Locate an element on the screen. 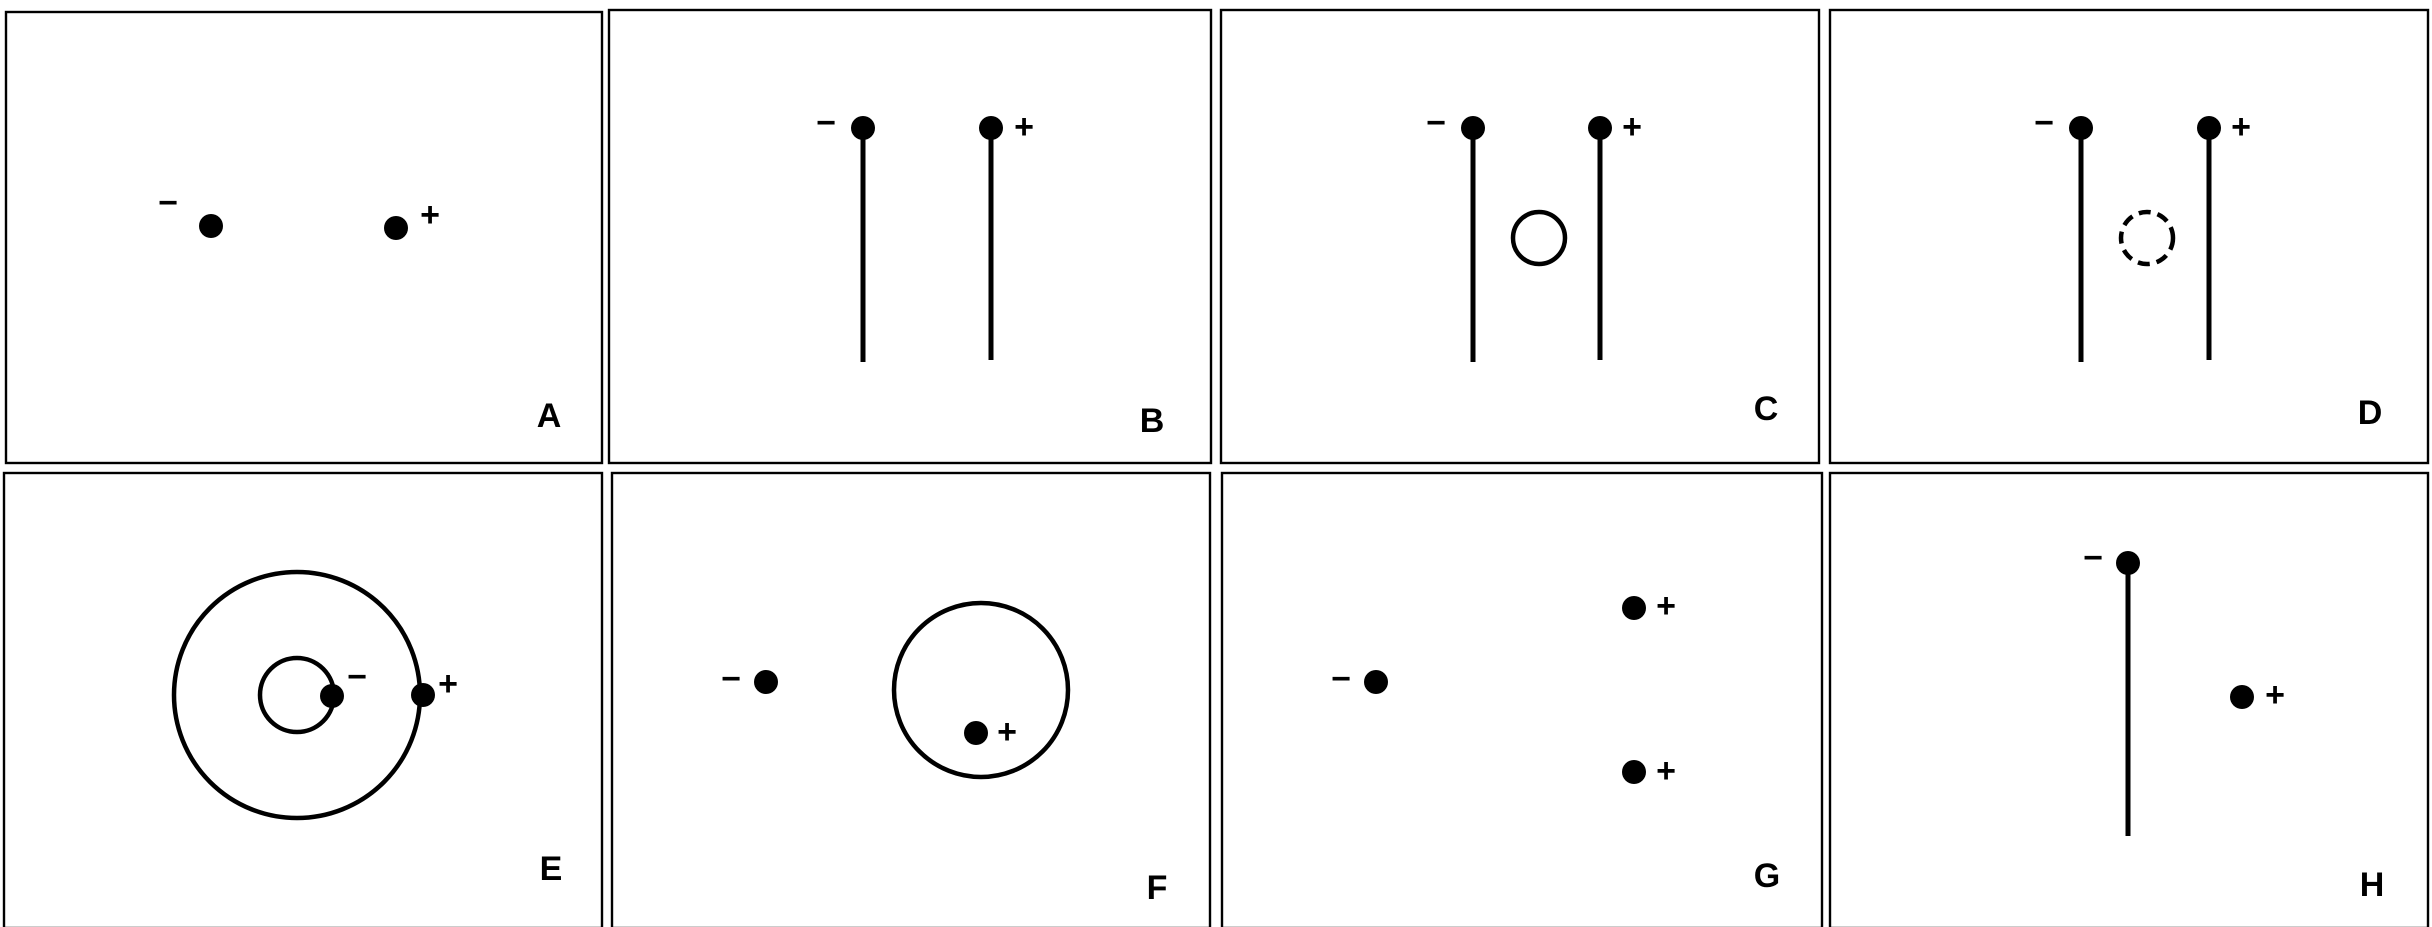  panel-a: − + A is located at coordinates (304, 237).